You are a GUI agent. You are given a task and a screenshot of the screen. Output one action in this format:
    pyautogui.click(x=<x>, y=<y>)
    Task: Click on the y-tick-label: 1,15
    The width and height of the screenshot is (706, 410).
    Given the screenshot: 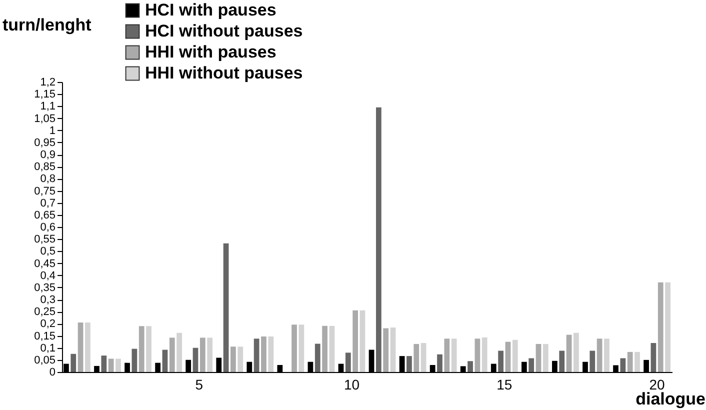 What is the action you would take?
    pyautogui.click(x=45, y=94)
    